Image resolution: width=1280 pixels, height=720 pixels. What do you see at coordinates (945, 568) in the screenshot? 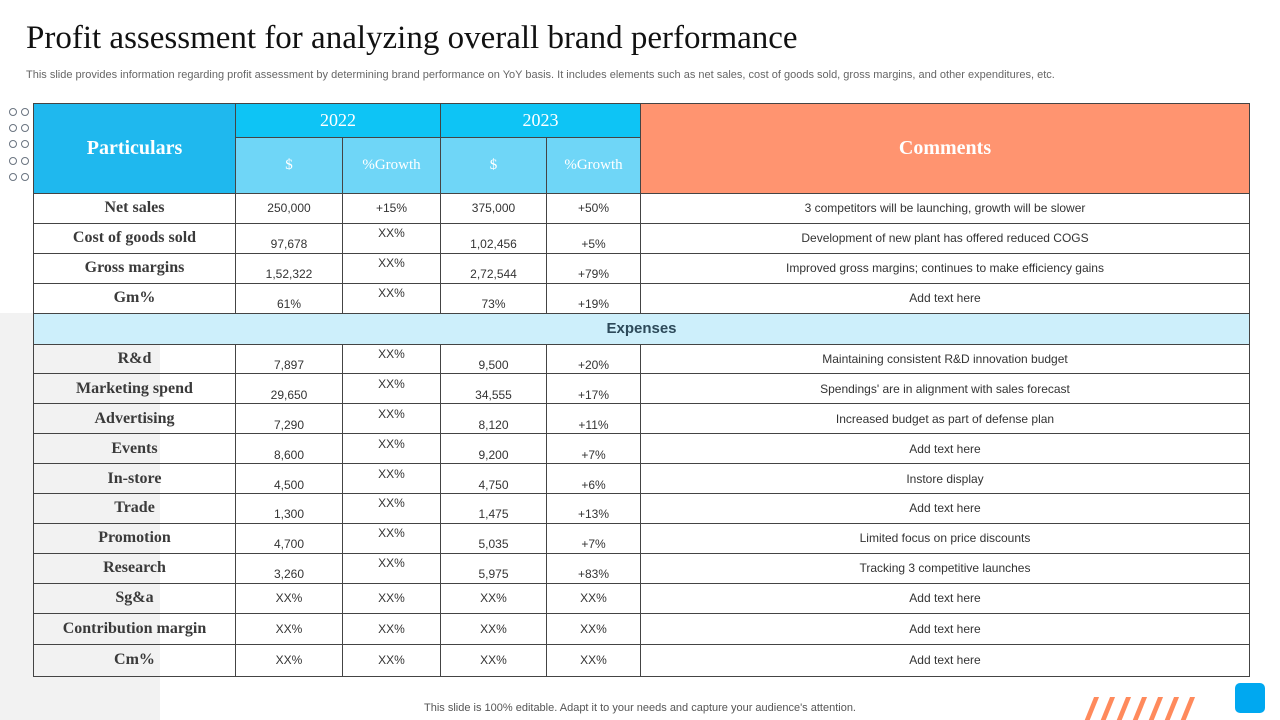
I see `row-comment: Tracking 3 competitive launches` at bounding box center [945, 568].